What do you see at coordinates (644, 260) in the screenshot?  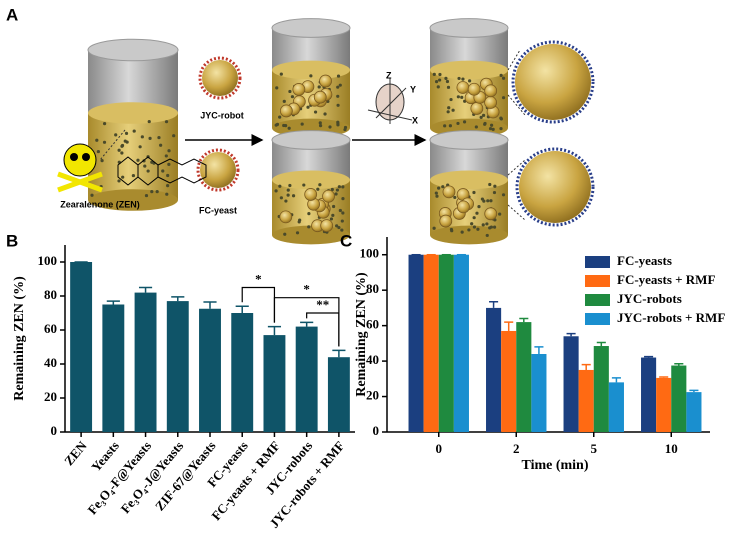 I see `legend-label: FC-yeasts` at bounding box center [644, 260].